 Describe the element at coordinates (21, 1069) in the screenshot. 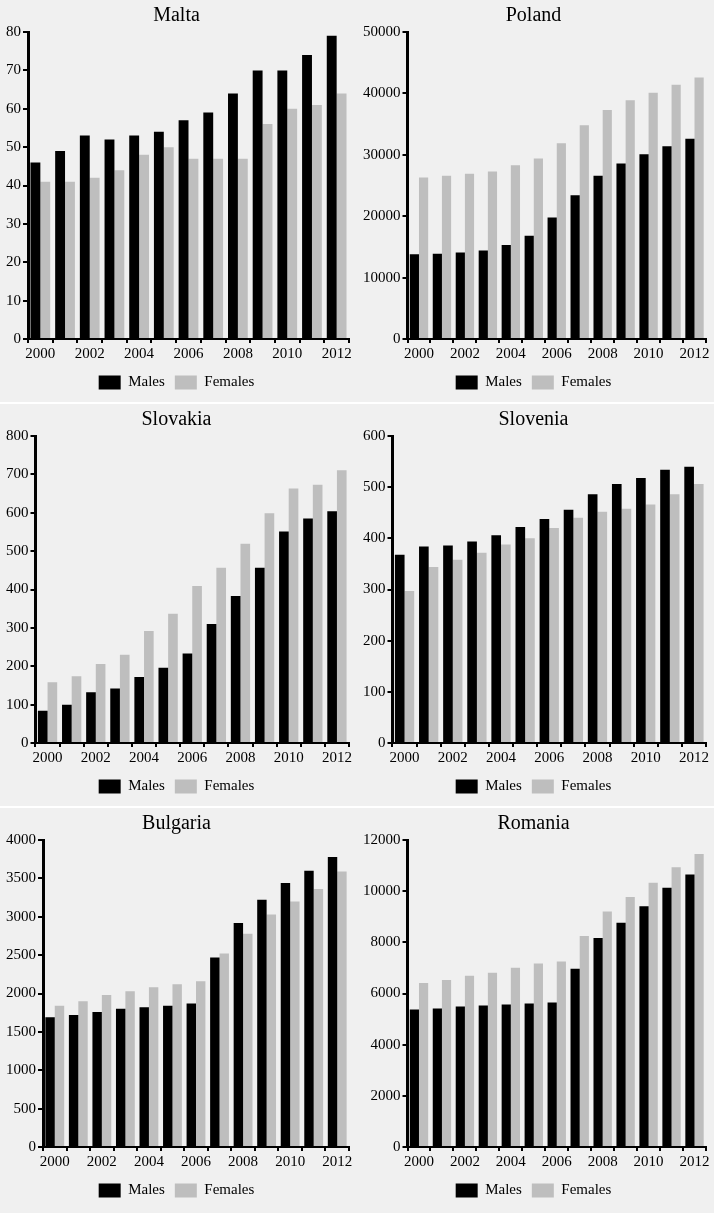

I see `y-tick-label: 1000` at that location.